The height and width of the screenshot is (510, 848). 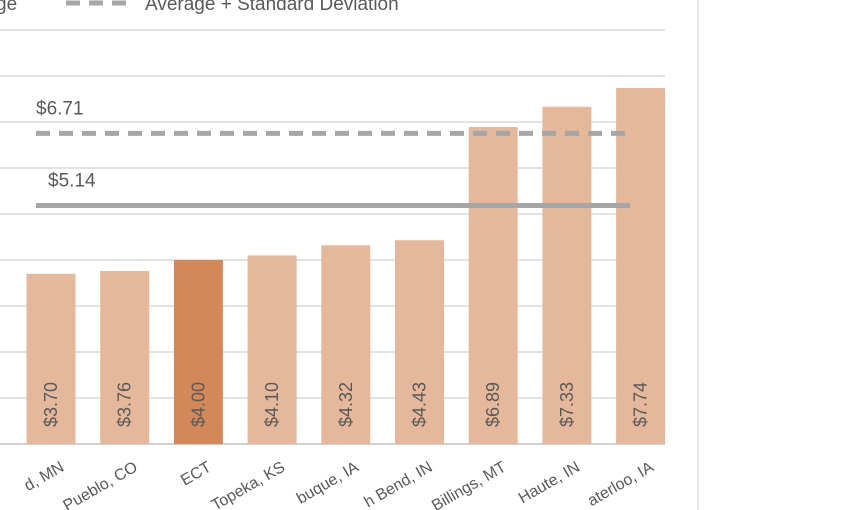 What do you see at coordinates (272, 7) in the screenshot?
I see `legend-entry-label: Average + Standard Deviation` at bounding box center [272, 7].